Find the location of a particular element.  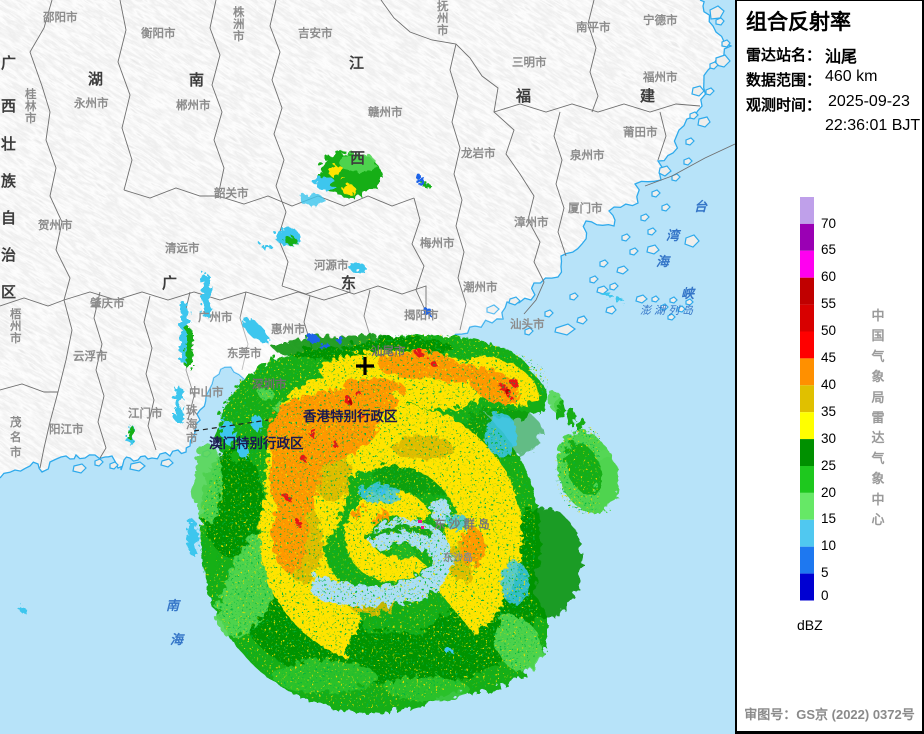

svg-text: 肇庆市 is located at coordinates (107, 303).